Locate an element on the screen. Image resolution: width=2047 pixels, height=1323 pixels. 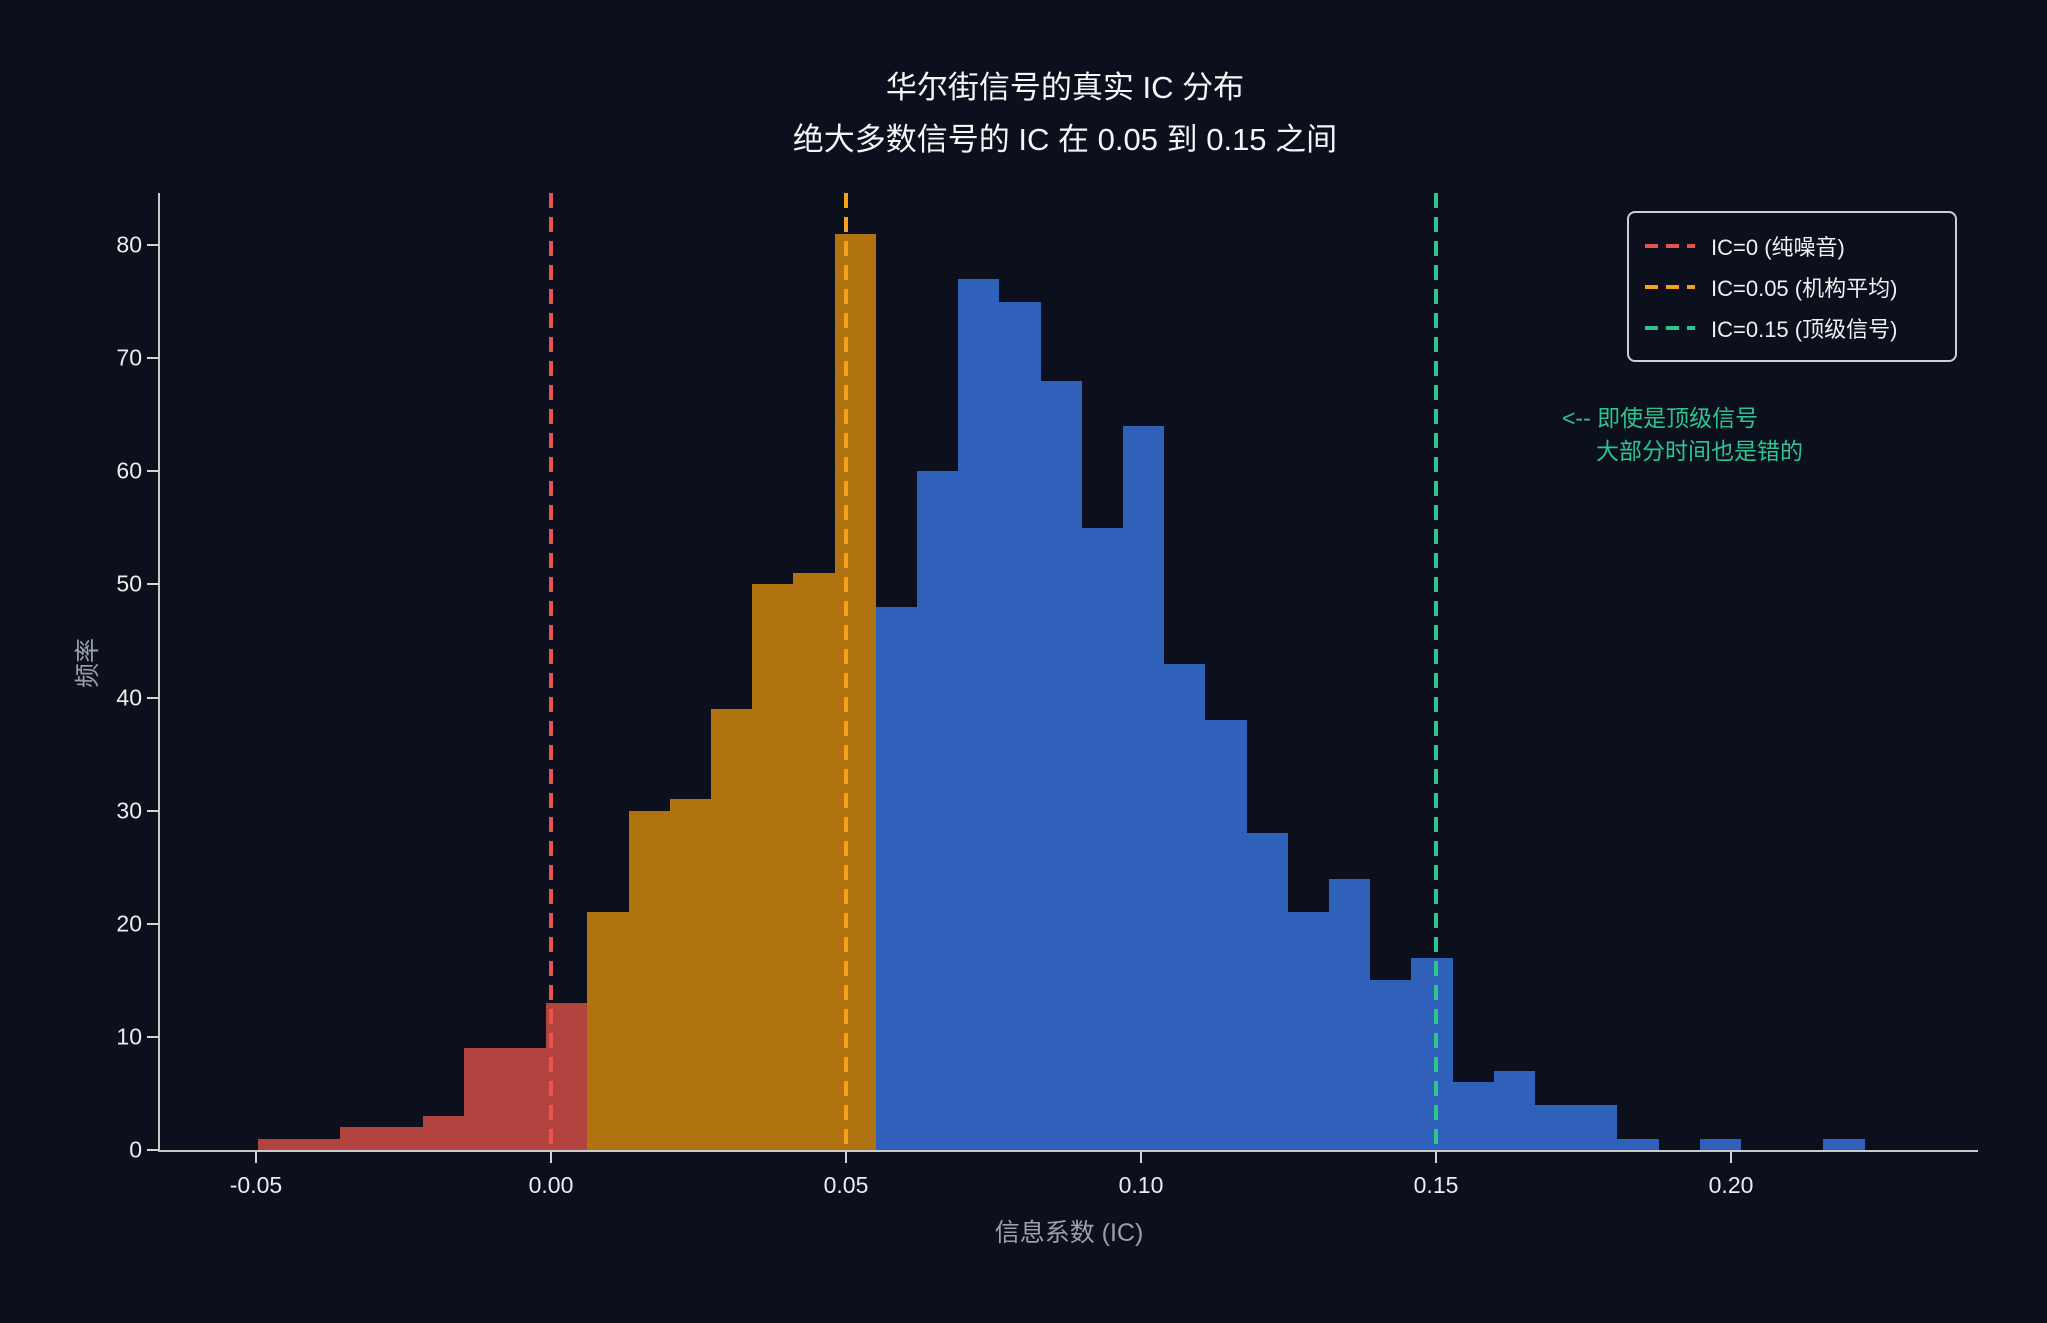
x-tick-label: 0.20 is located at coordinates (1731, 1185).